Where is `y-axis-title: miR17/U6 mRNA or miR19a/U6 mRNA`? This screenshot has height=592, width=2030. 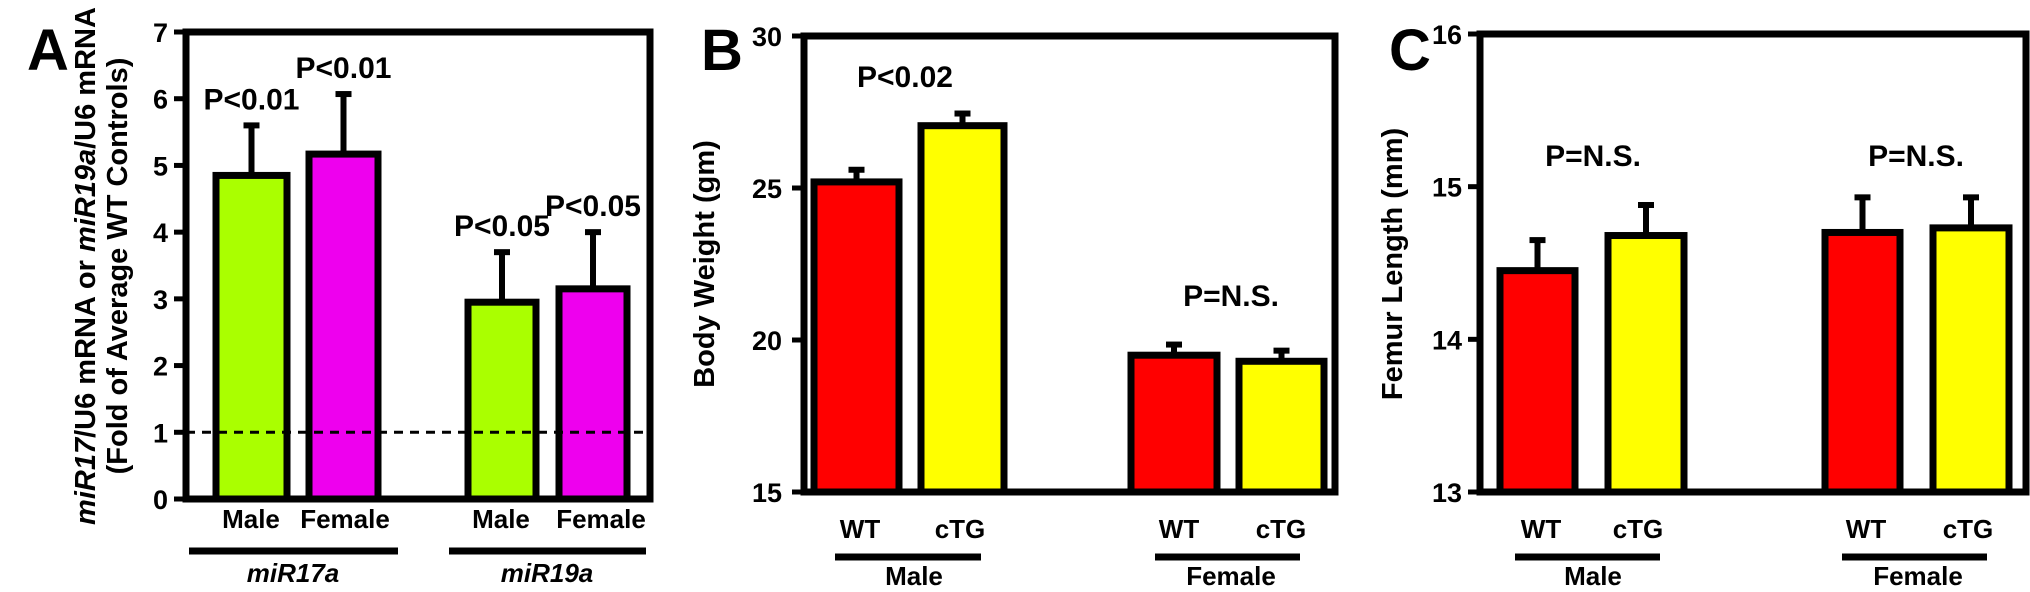 y-axis-title: miR17/U6 mRNA or miR19a/U6 mRNA is located at coordinates (86, 266).